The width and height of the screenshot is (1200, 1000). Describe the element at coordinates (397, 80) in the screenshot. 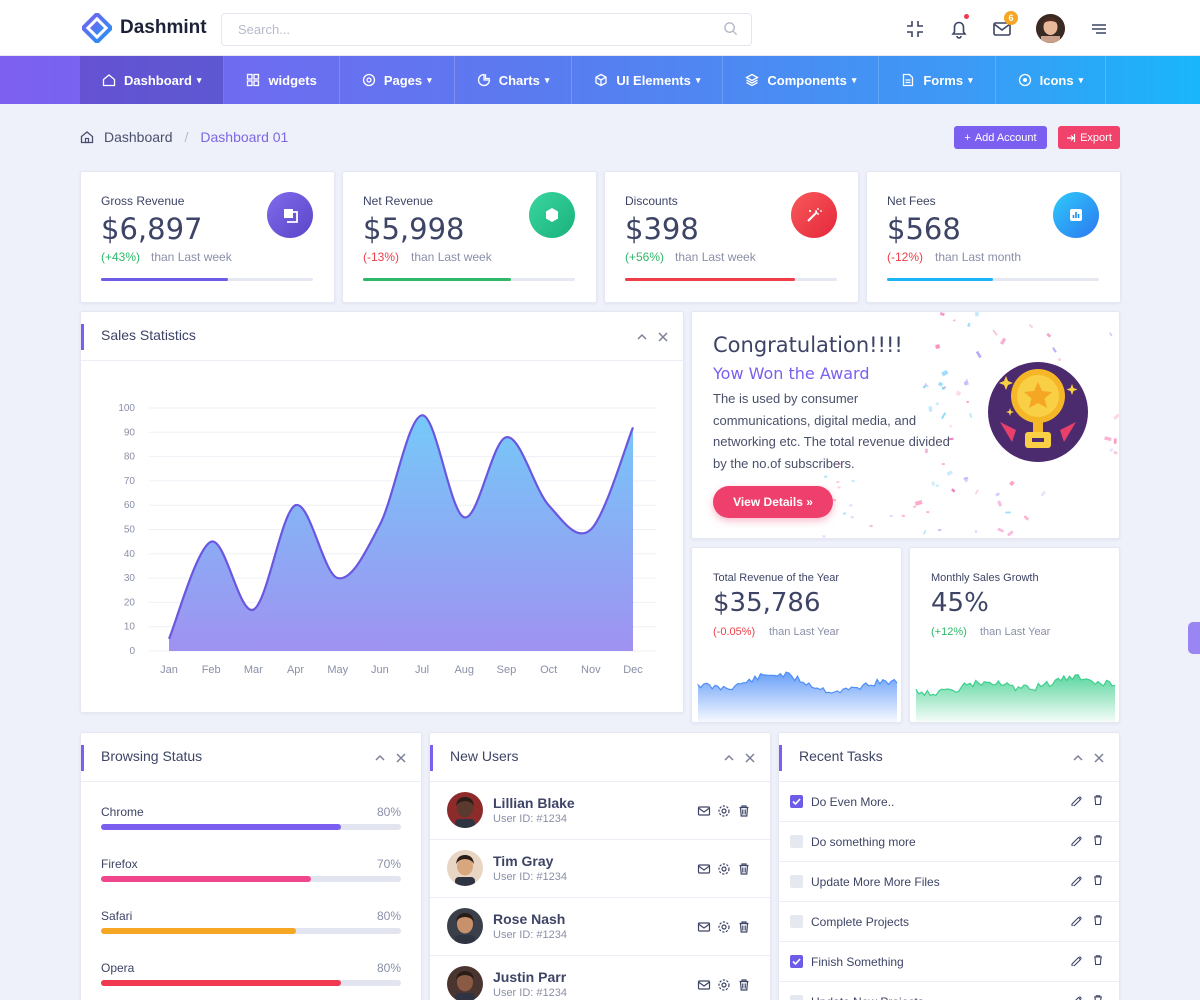

I see `nav-item-pages: Pages ▾` at that location.